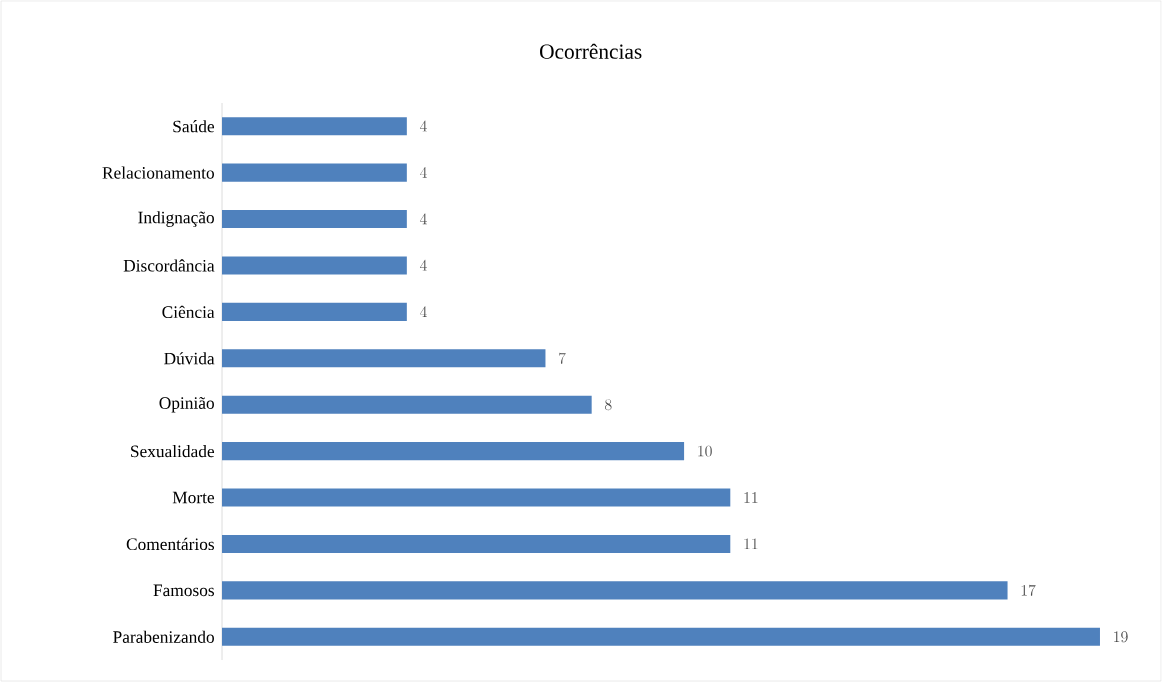 This screenshot has width=1162, height=682. What do you see at coordinates (158, 172) in the screenshot?
I see `y-tick-label: Relacionamento` at bounding box center [158, 172].